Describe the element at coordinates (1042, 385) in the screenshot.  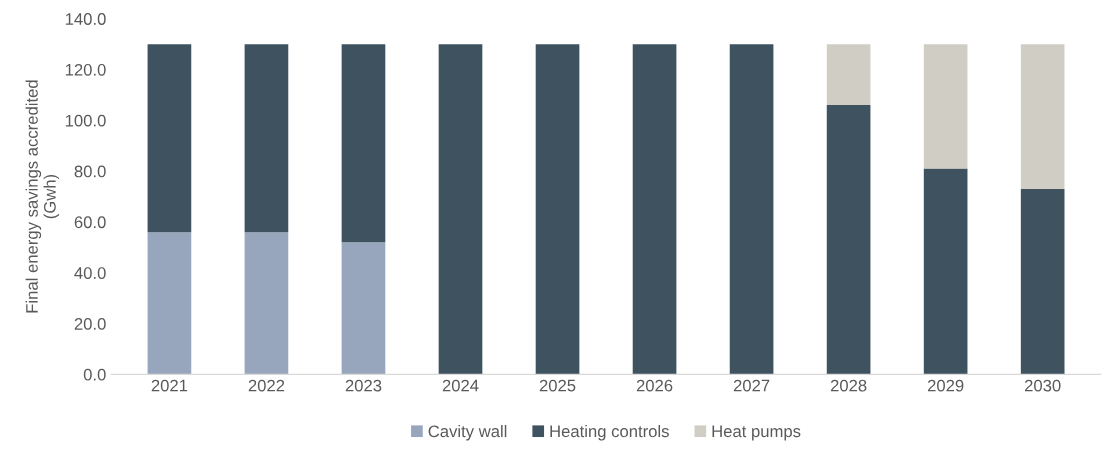
I see `x-tick-label: 2030` at that location.